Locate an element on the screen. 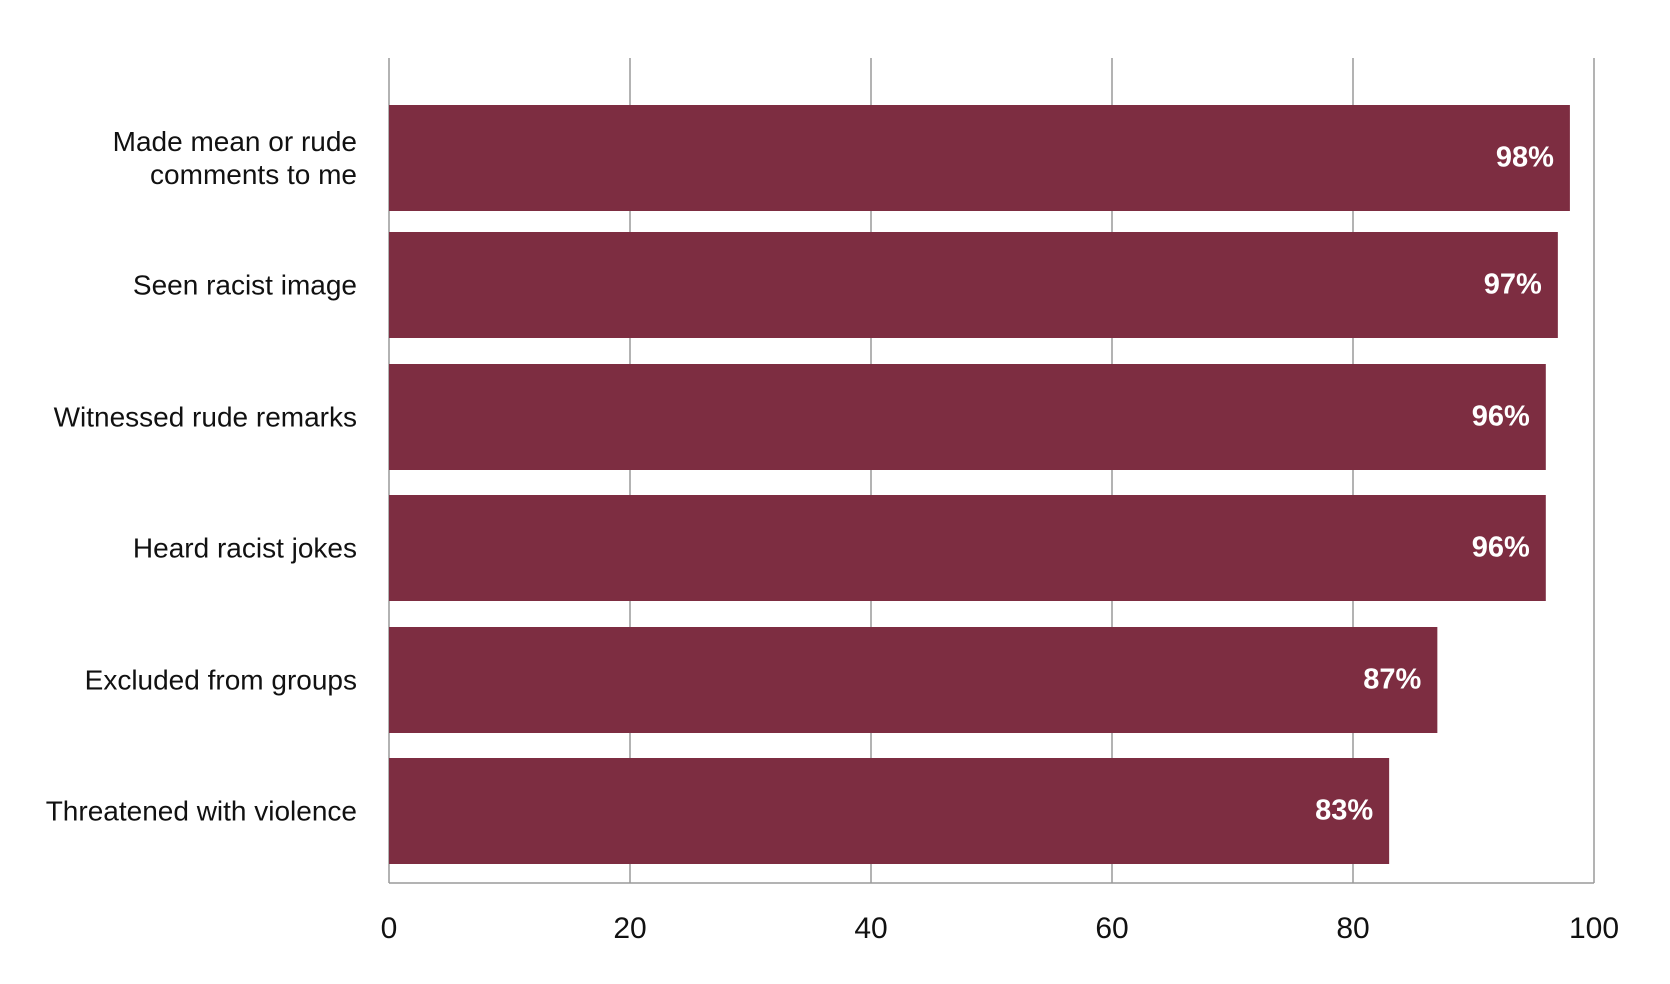 This screenshot has width=1670, height=984. x-tick-label: 100 is located at coordinates (1594, 928).